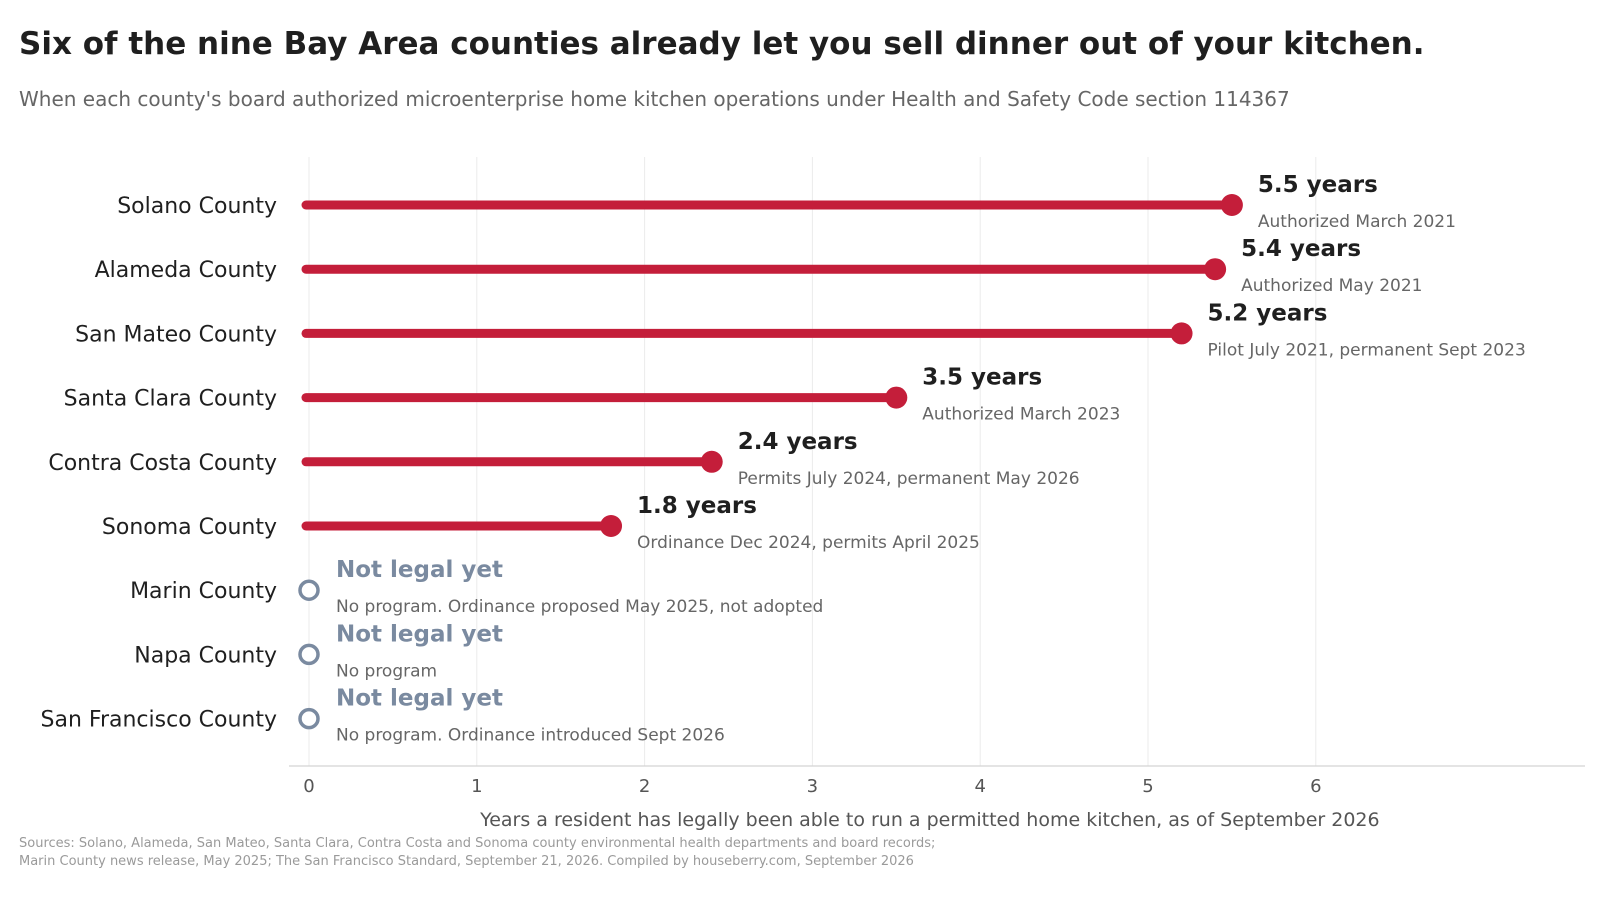 Image resolution: width=1600 pixels, height=900 pixels. I want to click on note-label: Permits July 2024, permanent May 2026, so click(909, 479).